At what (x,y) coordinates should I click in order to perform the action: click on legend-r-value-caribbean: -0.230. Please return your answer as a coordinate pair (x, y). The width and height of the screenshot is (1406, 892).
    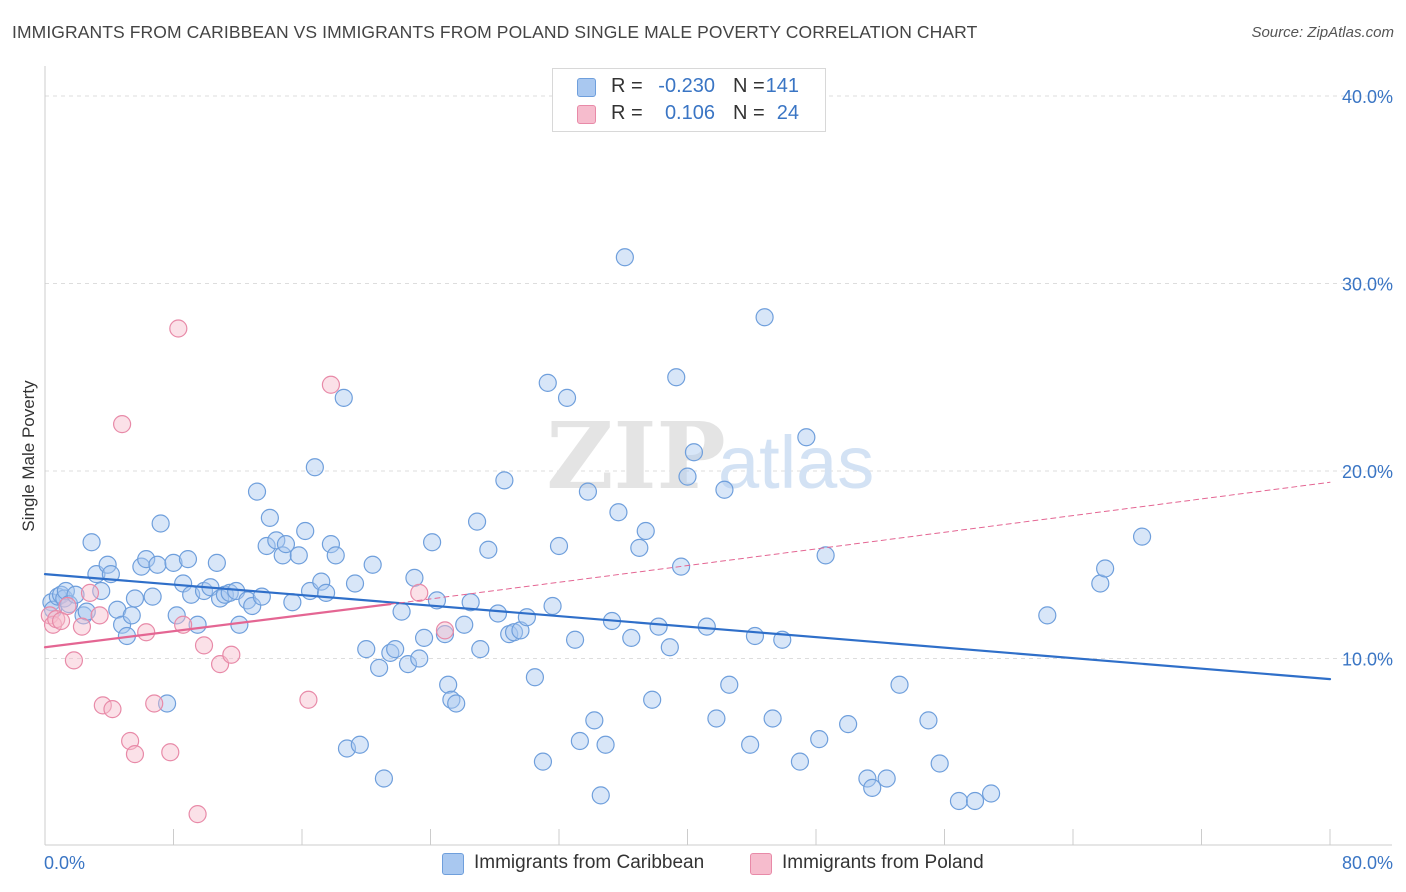
    Looking at the image, I should click on (686, 86).